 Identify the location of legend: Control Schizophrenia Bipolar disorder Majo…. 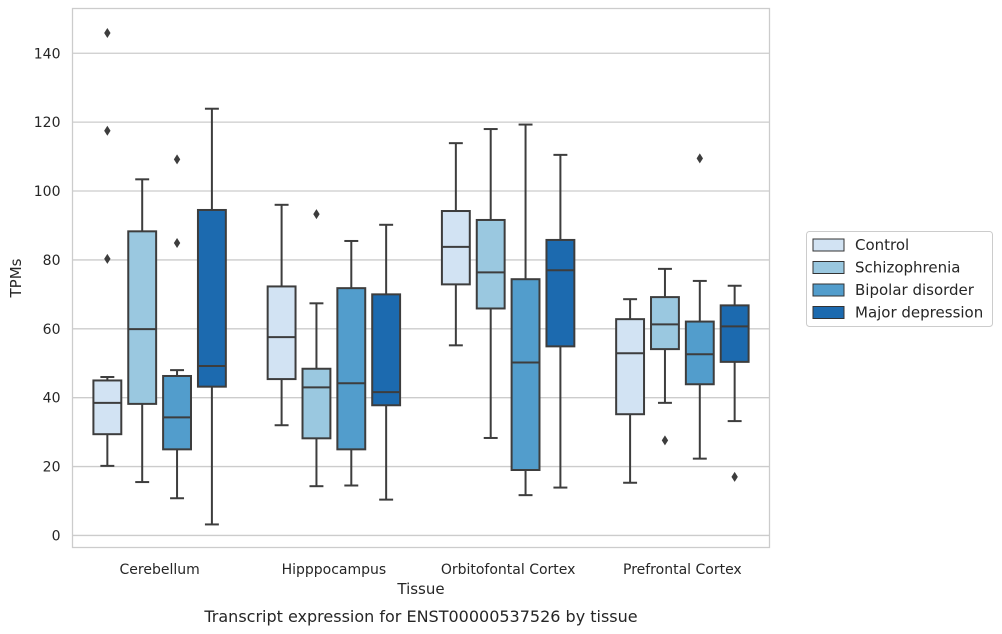
(899, 279).